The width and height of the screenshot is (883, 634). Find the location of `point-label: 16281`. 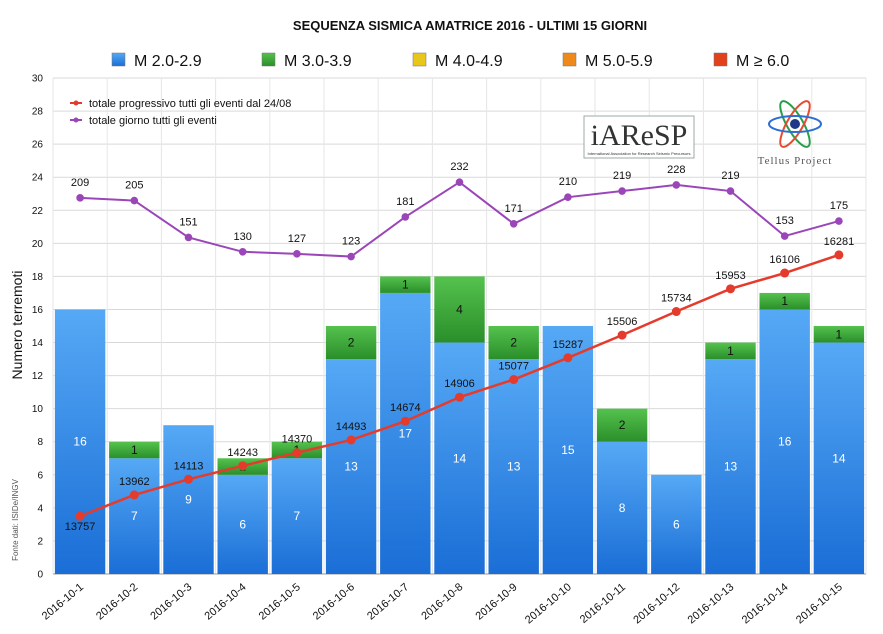

point-label: 16281 is located at coordinates (839, 242).